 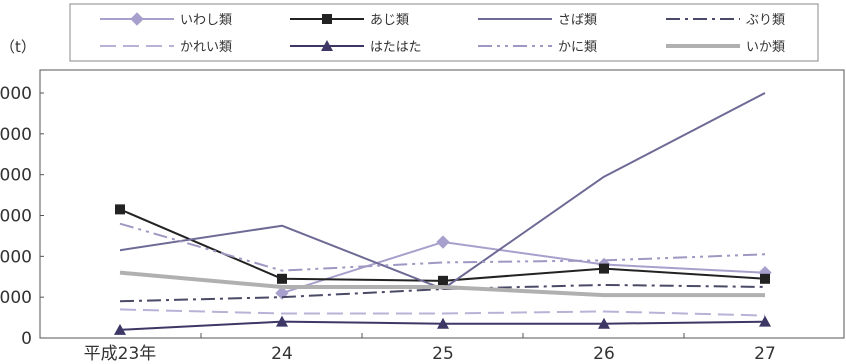 I want to click on legend-label: あじ類, so click(x=389, y=20).